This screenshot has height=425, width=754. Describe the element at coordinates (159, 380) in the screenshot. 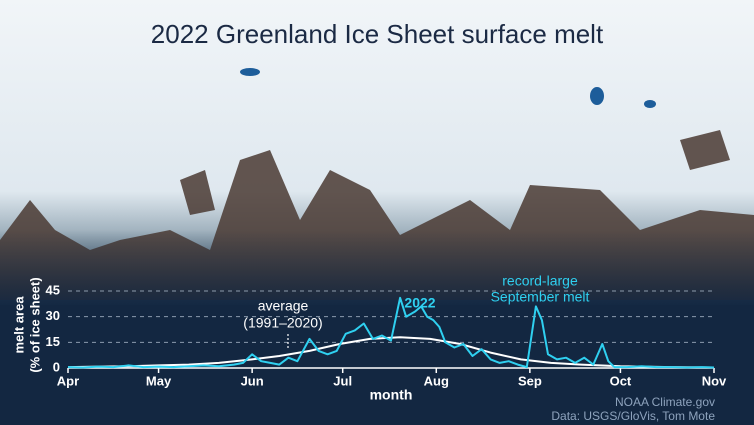

I see `x-tick-label: May` at that location.